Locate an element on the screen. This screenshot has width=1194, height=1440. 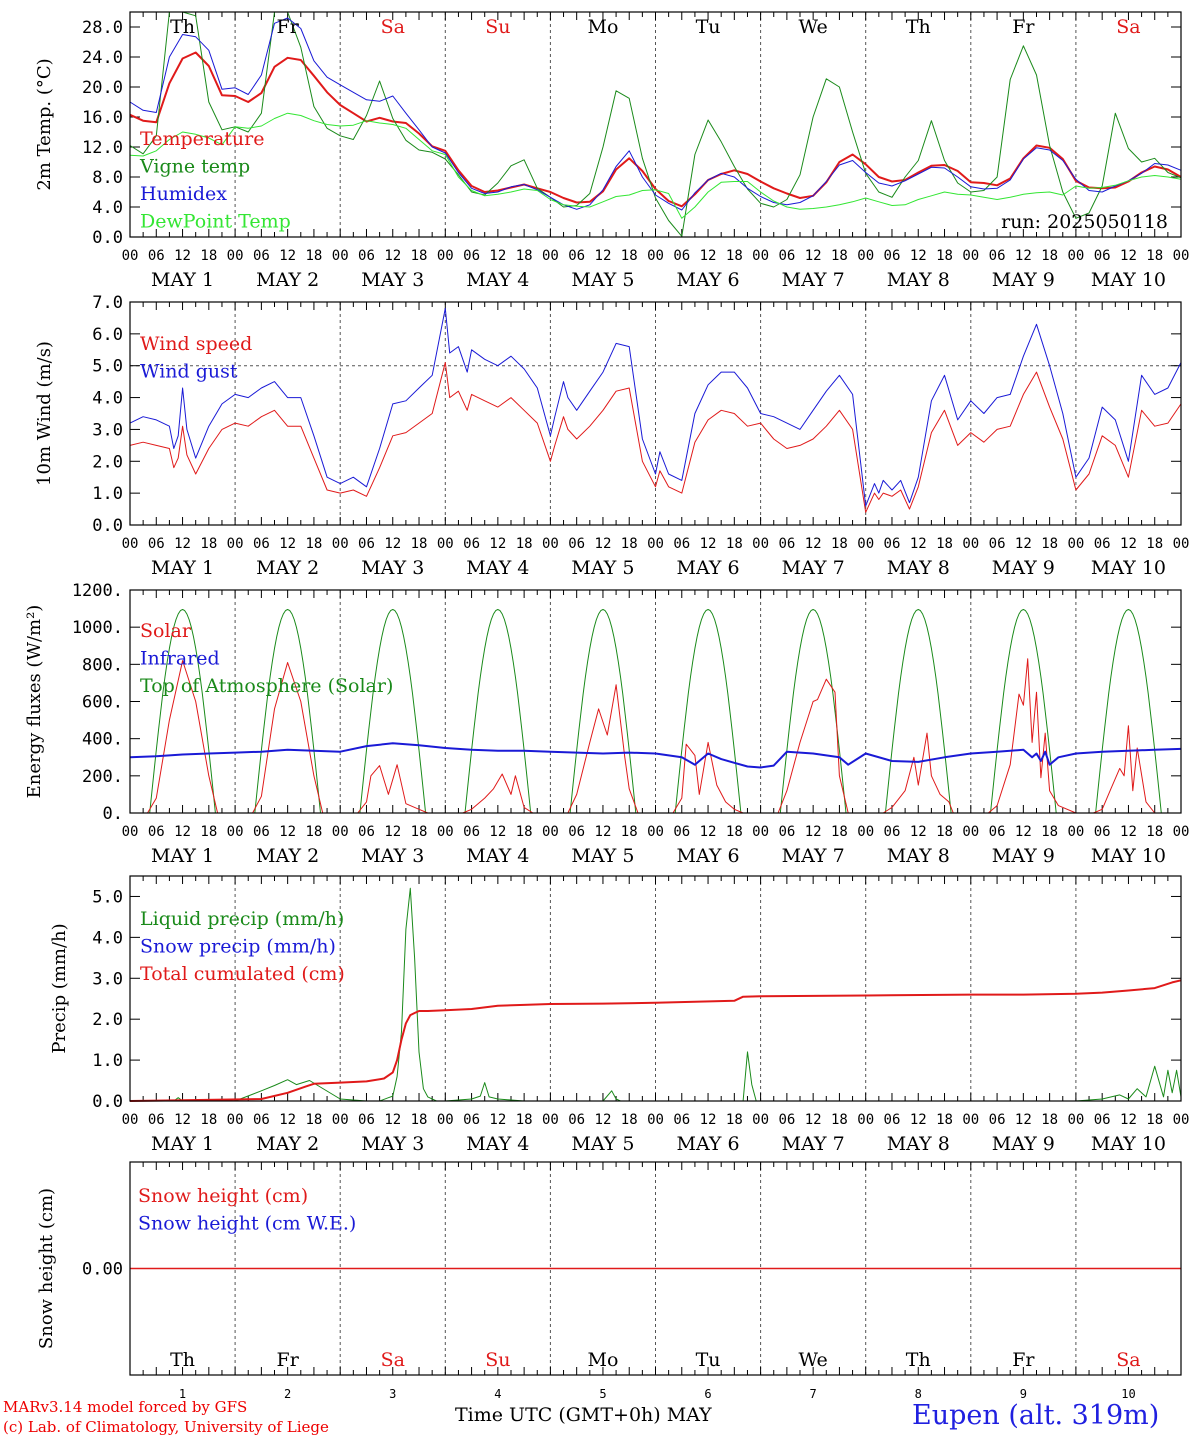
day-number: 2 is located at coordinates (287, 1394).